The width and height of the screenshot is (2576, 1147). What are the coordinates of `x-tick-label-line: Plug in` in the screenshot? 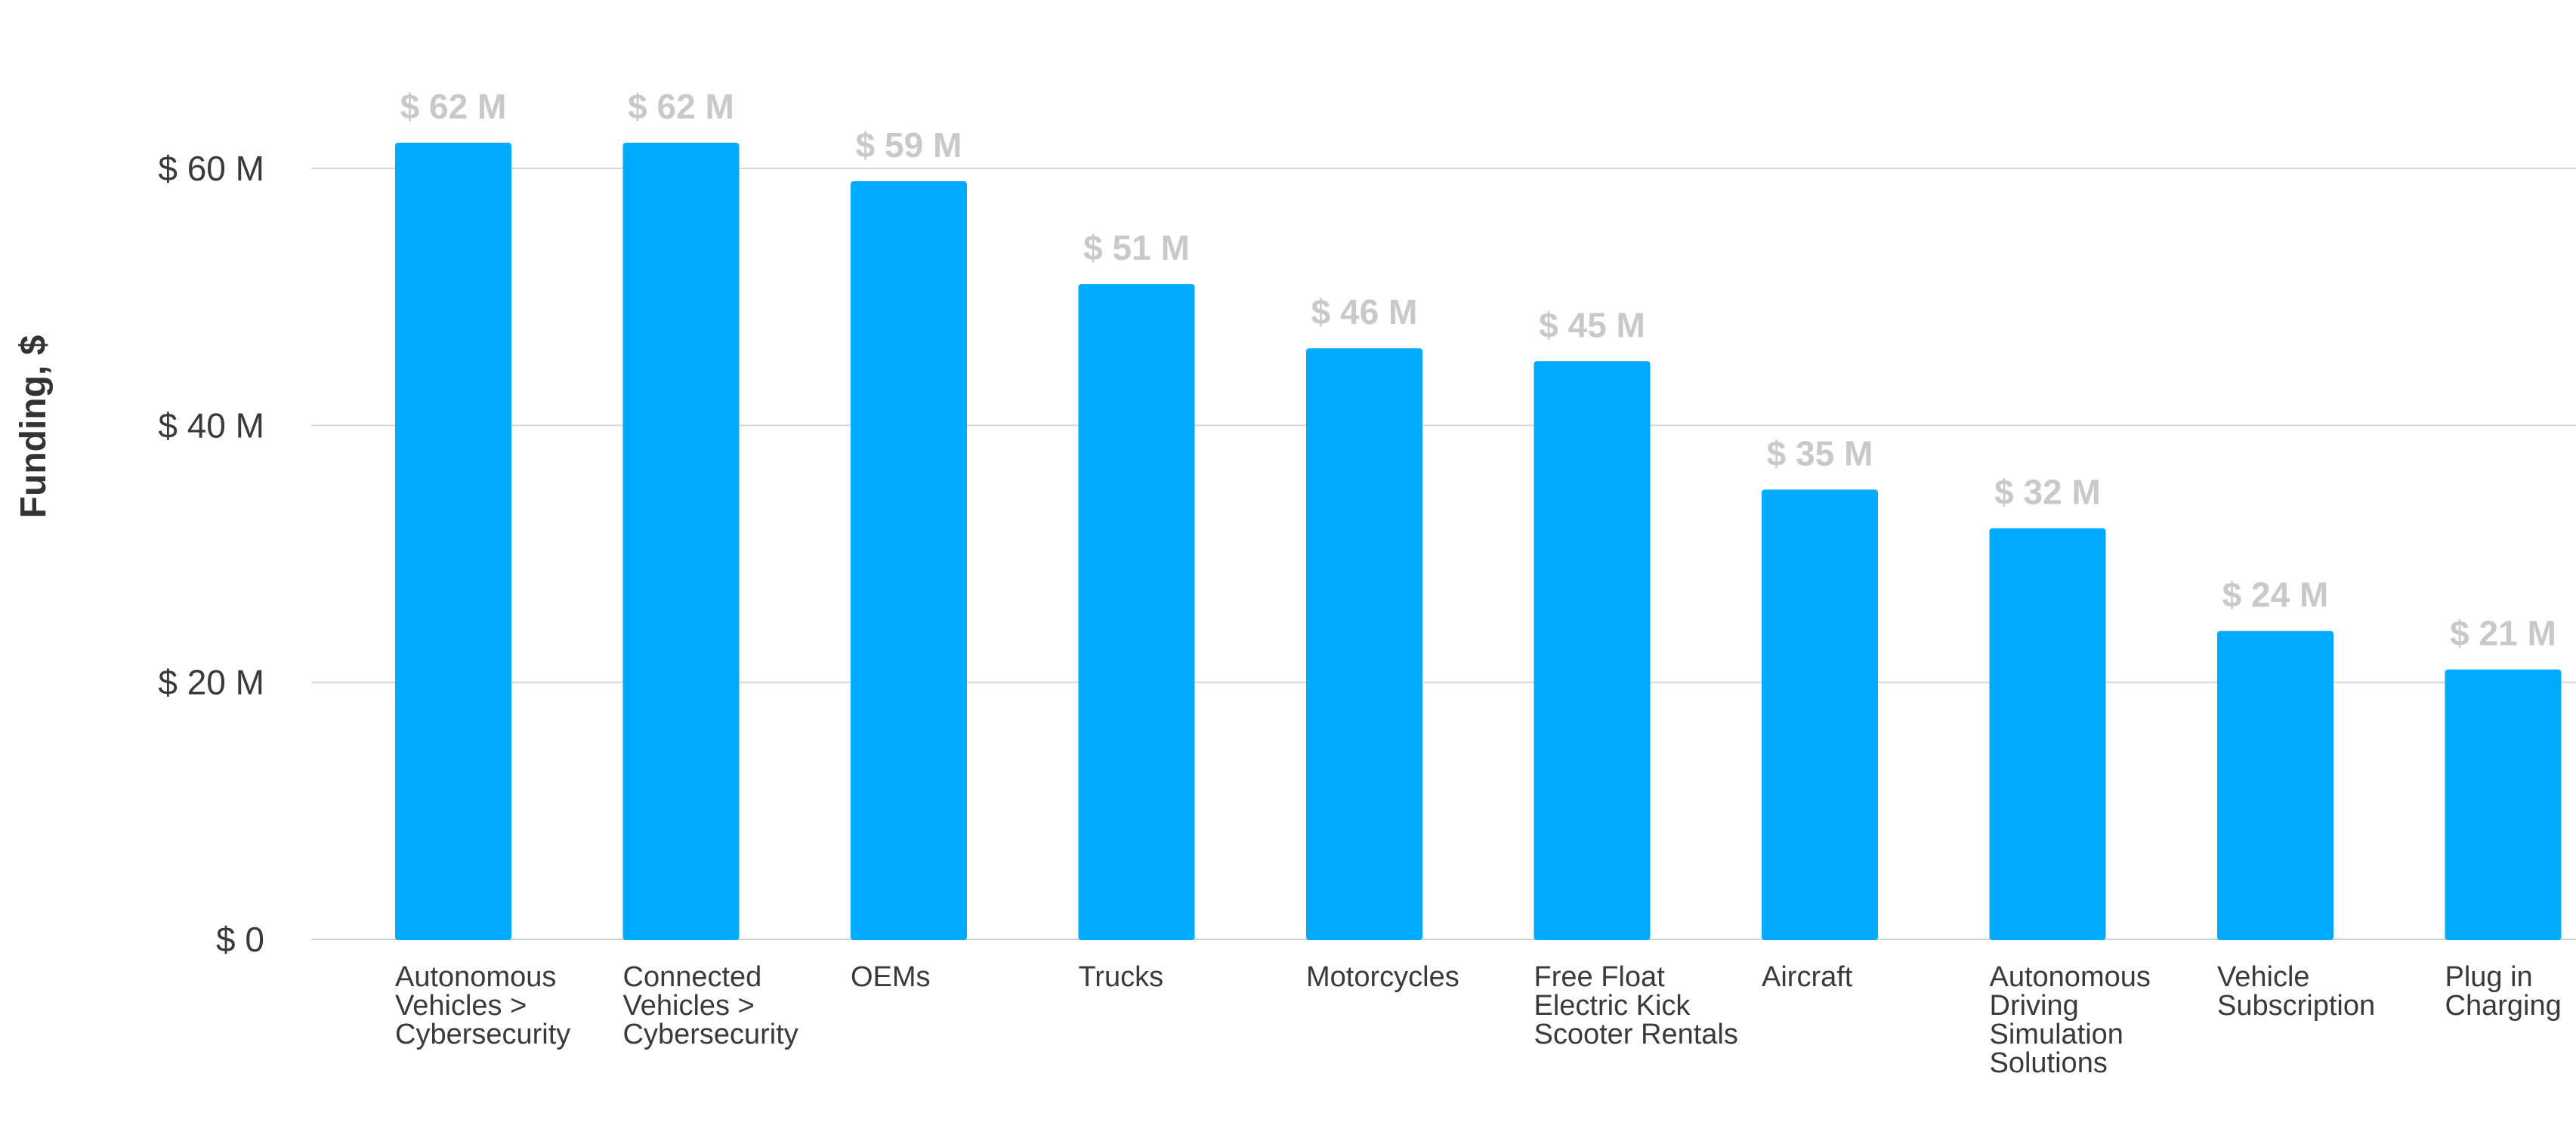 It's located at (2489, 977).